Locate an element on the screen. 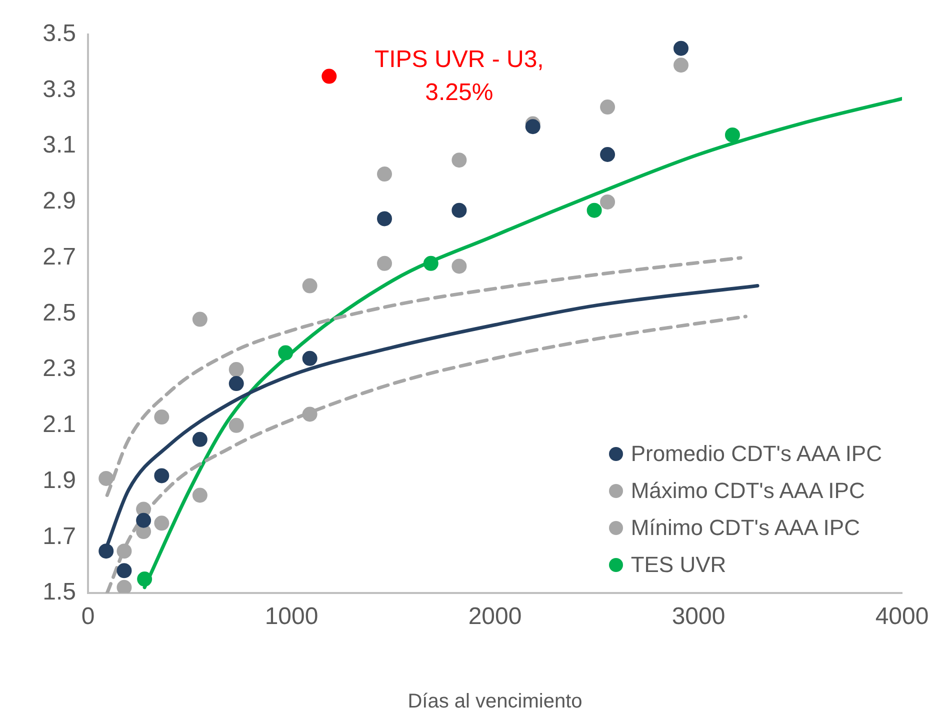  y-tick-label: 1.7 is located at coordinates (59, 536).